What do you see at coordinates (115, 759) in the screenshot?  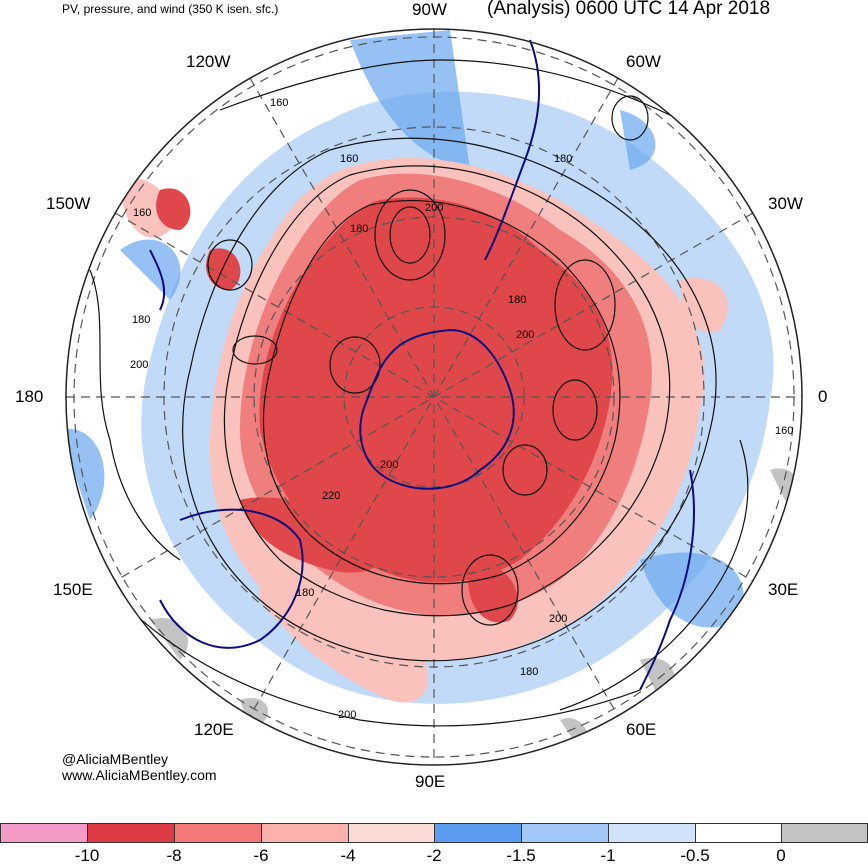 I see `credit-handle: @AliciaMBentley` at bounding box center [115, 759].